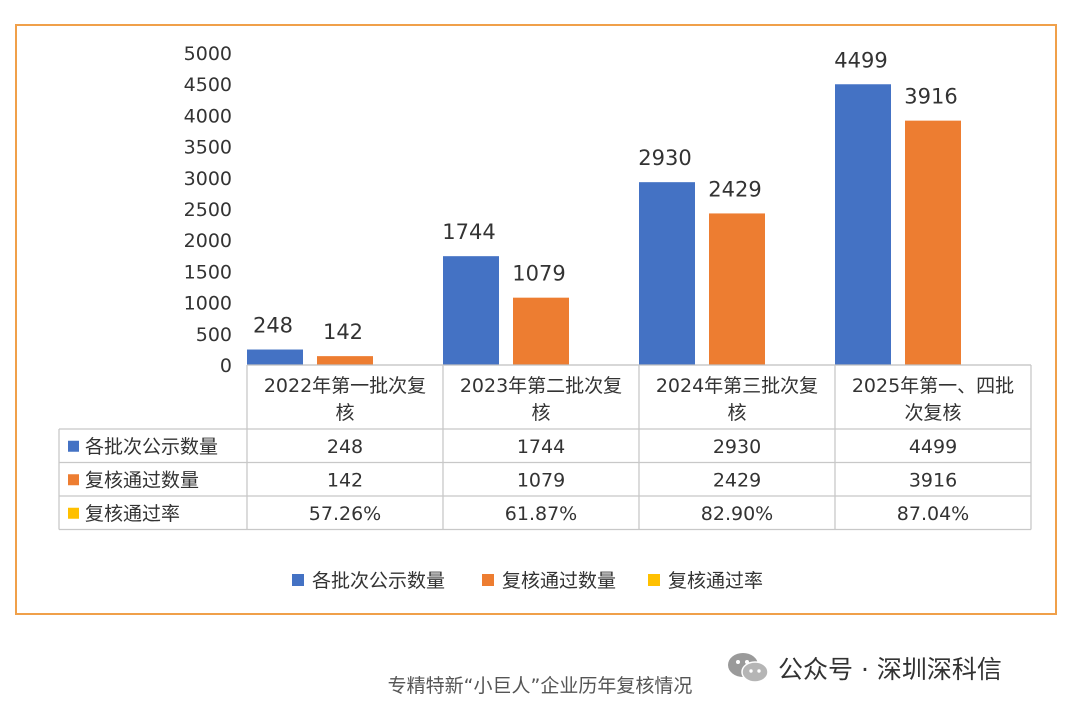 This screenshot has height=710, width=1080. I want to click on y-tick-label: 4000, so click(208, 116).